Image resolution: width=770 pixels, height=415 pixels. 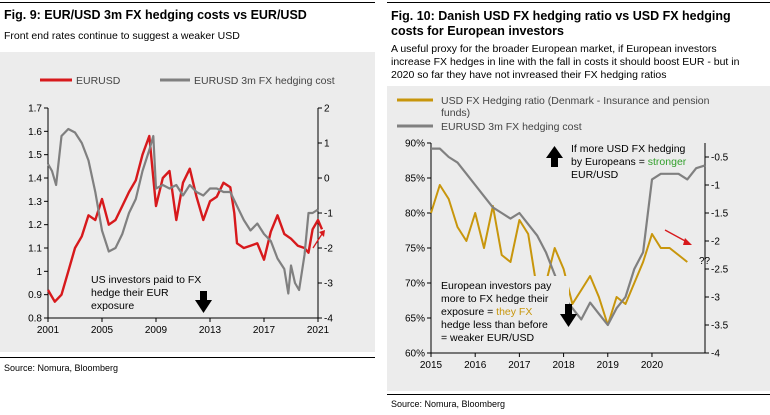 I want to click on left-tick-label: 0.9, so click(x=35, y=295).